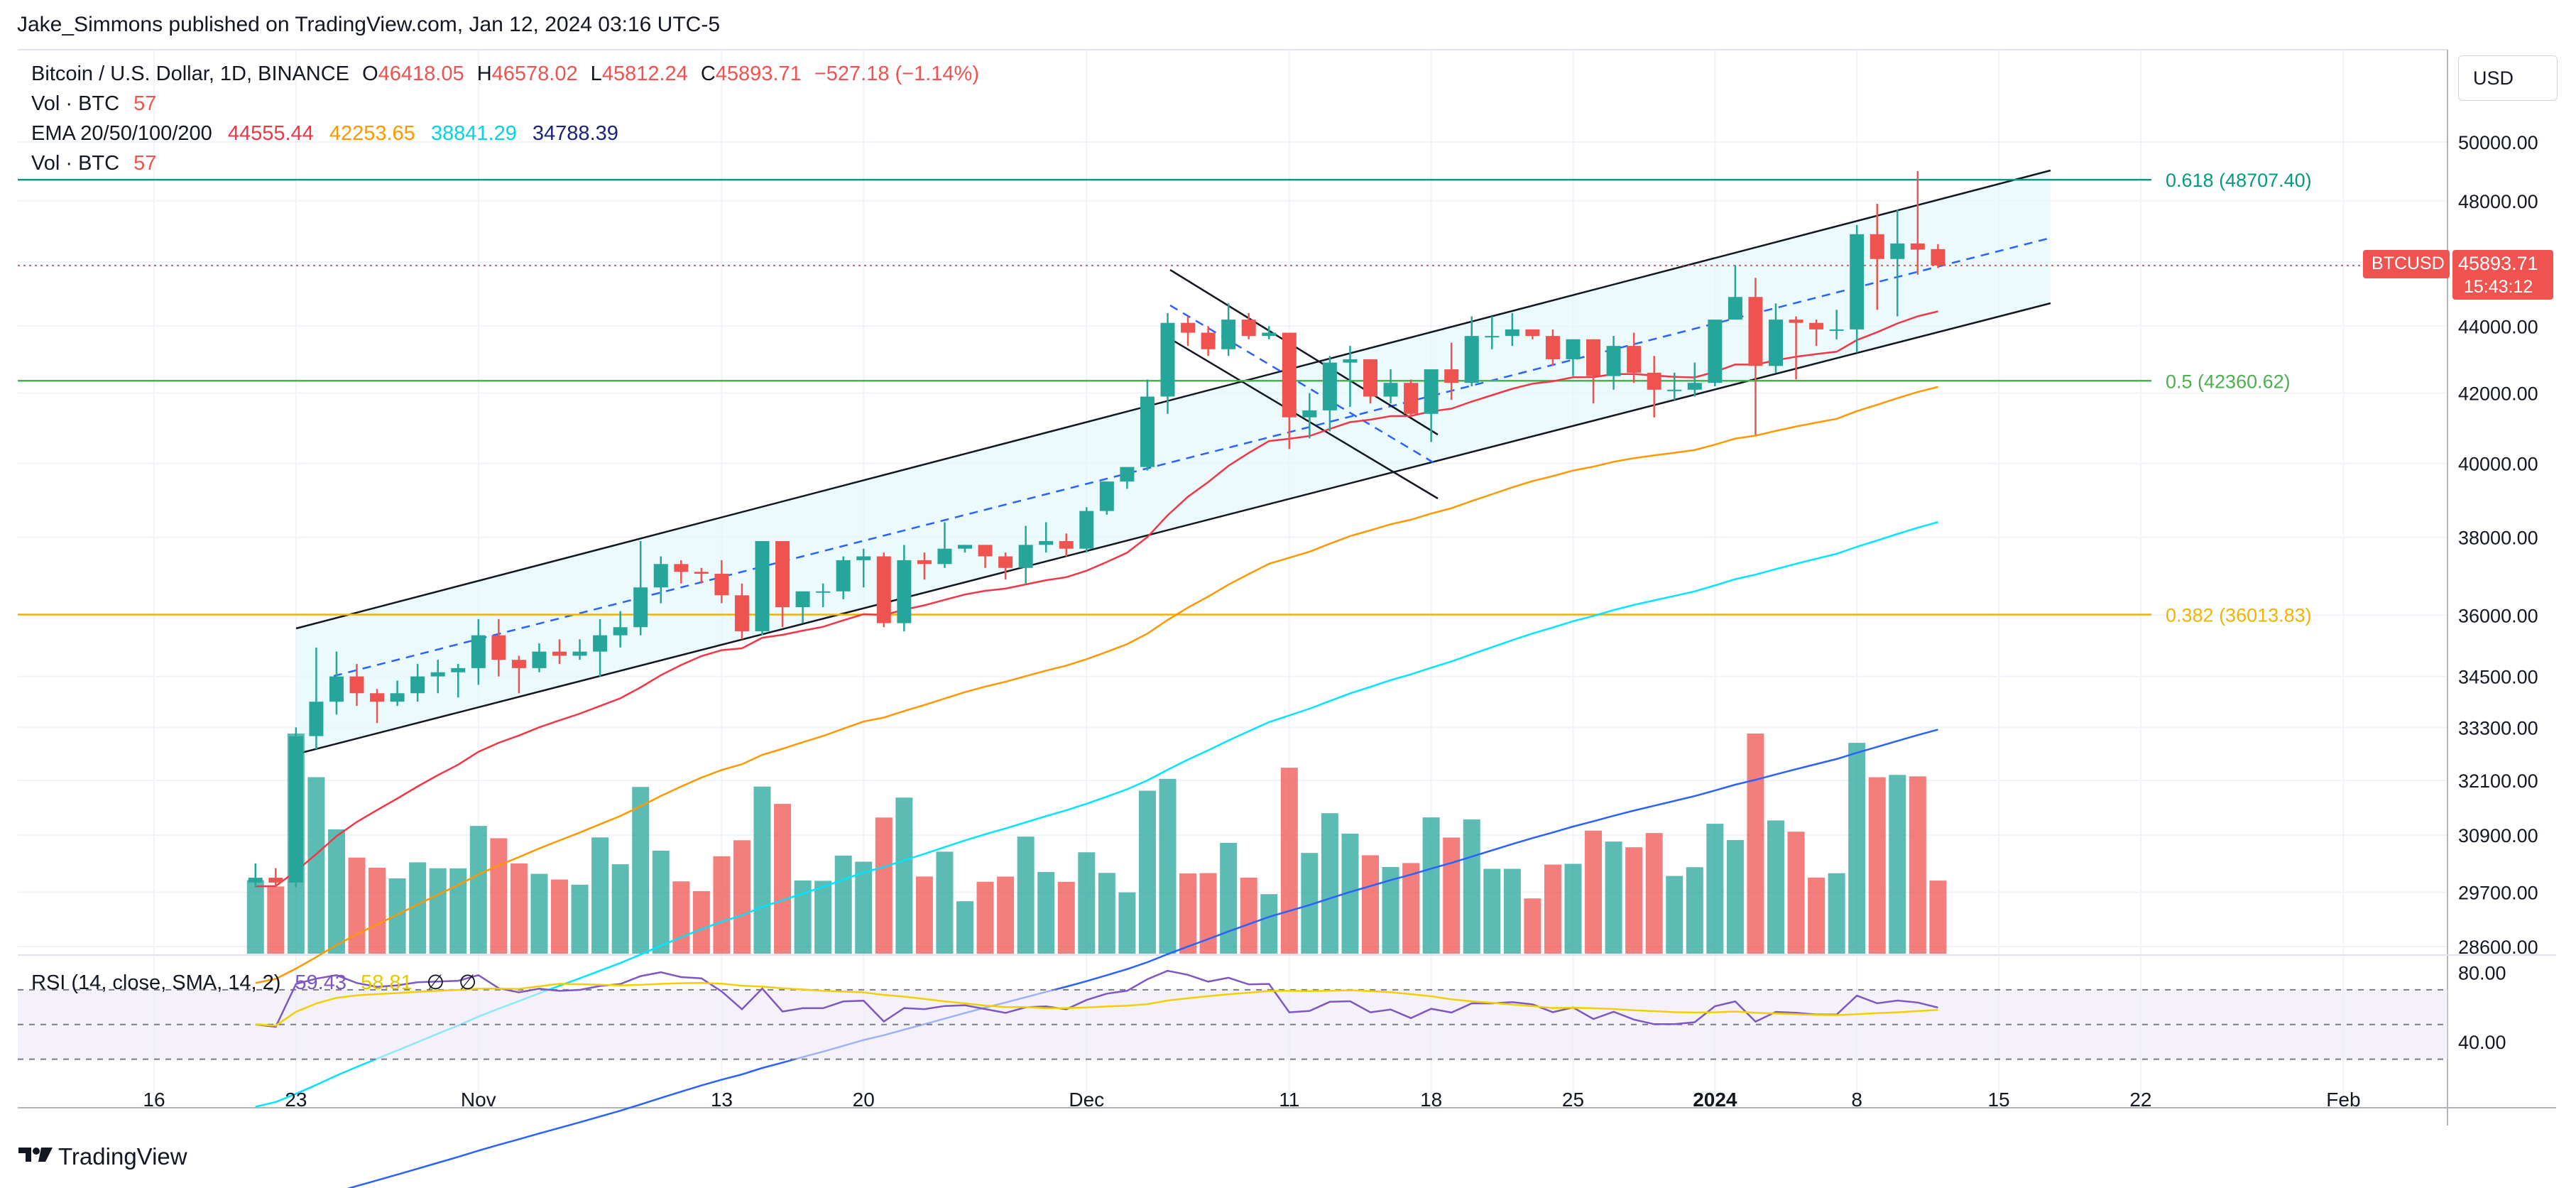 The width and height of the screenshot is (2576, 1188). Describe the element at coordinates (296, 1100) in the screenshot. I see `time-axis-label: 23` at that location.